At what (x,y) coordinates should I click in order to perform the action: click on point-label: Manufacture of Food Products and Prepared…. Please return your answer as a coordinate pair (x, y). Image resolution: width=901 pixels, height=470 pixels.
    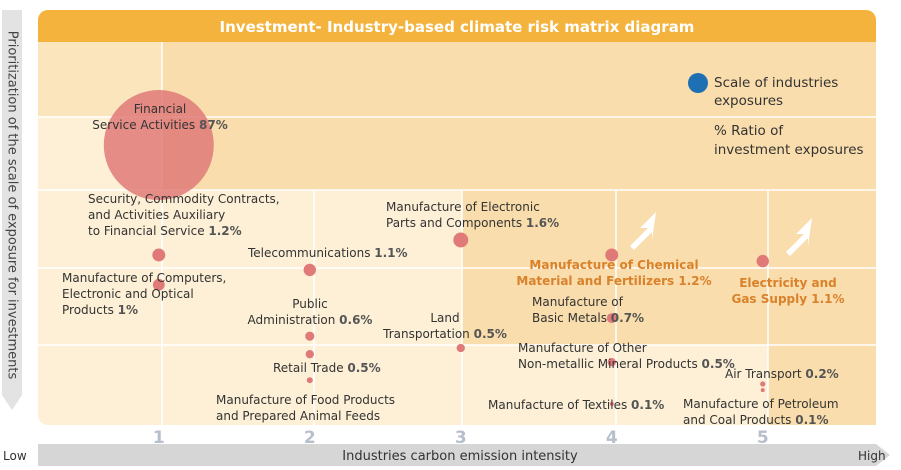
    Looking at the image, I should click on (305, 408).